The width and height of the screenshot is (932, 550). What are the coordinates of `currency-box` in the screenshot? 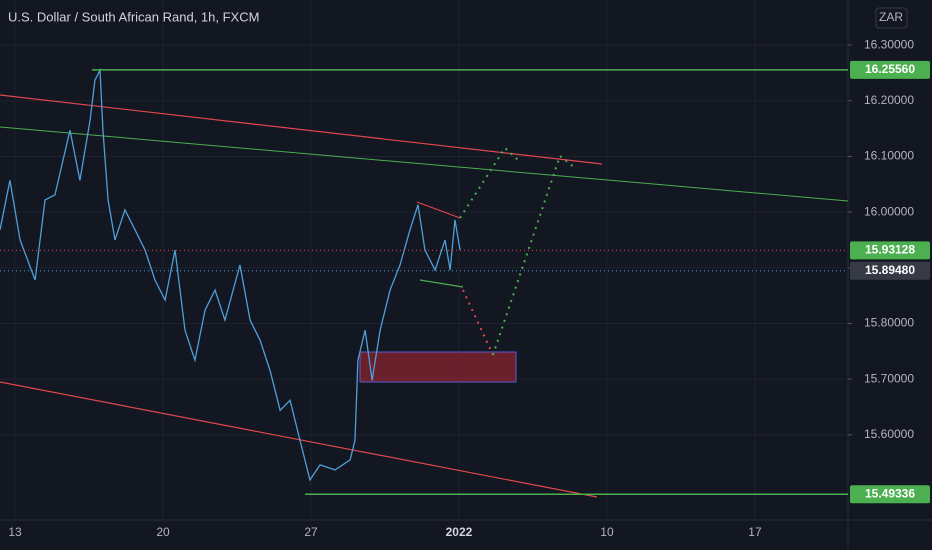 It's located at (891, 18).